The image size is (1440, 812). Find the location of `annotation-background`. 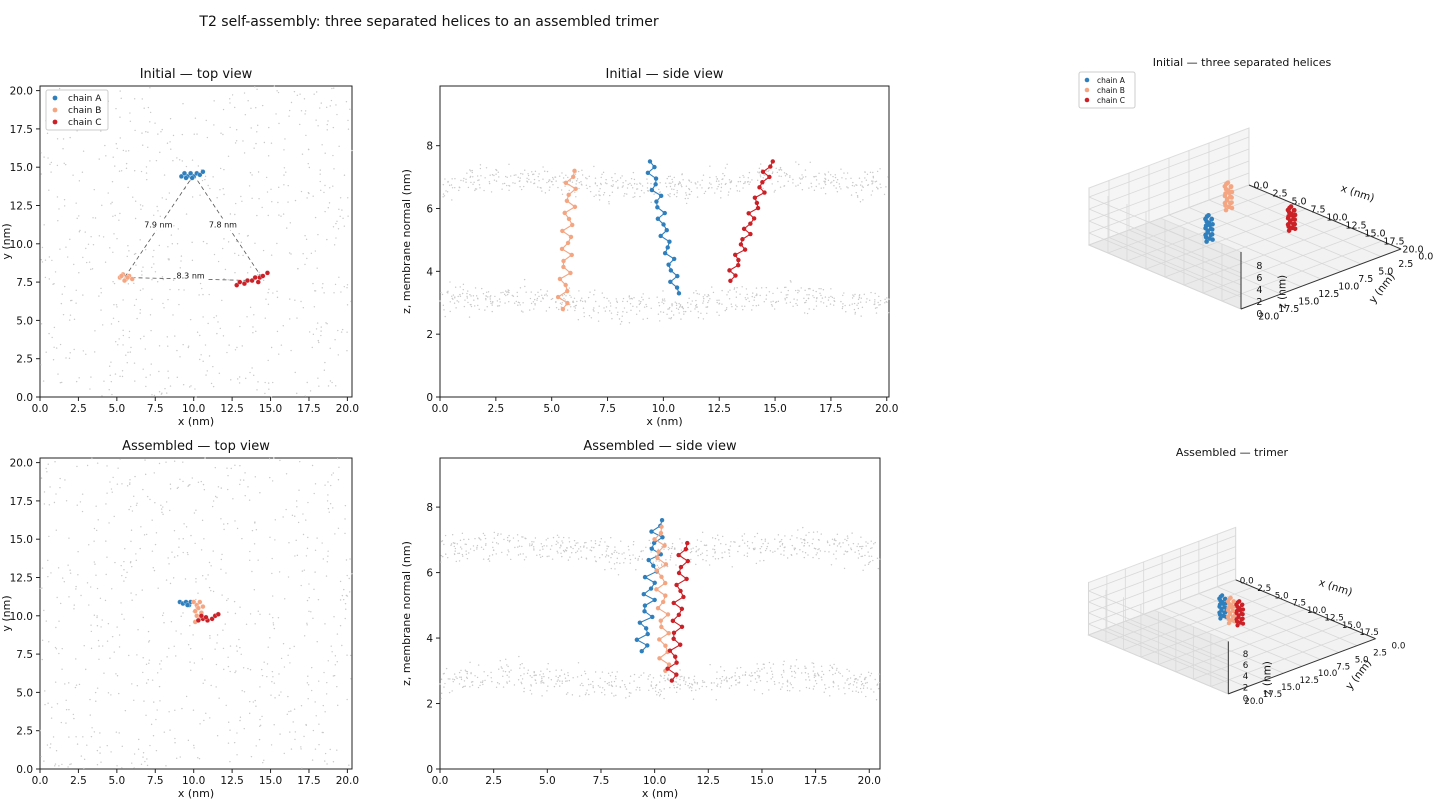

annotation-background is located at coordinates (222, 224).